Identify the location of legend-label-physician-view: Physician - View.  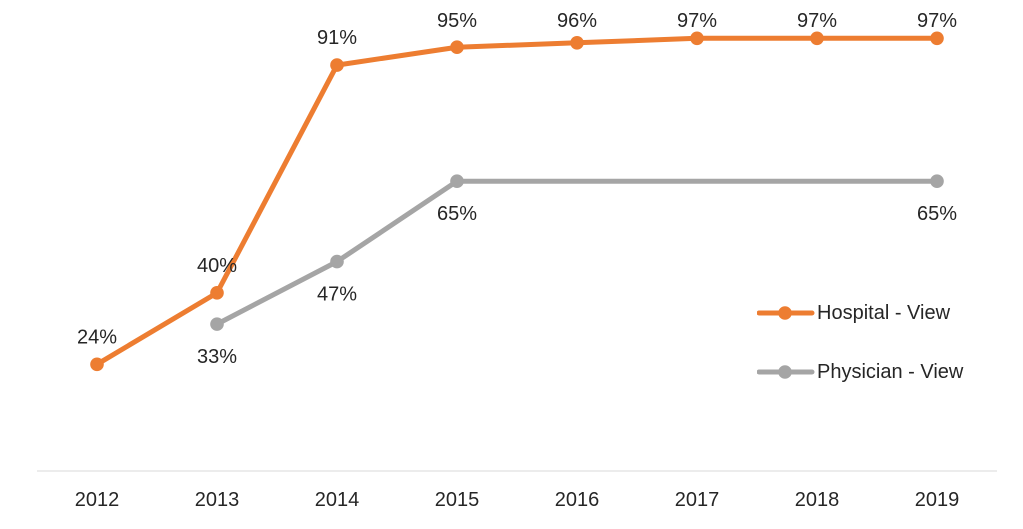
(890, 372).